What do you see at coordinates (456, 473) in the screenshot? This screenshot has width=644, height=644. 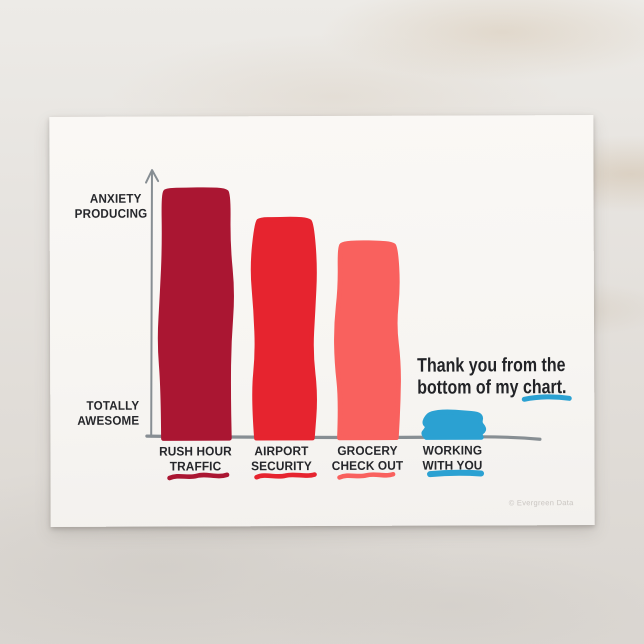 I see `underline-working-with-you` at bounding box center [456, 473].